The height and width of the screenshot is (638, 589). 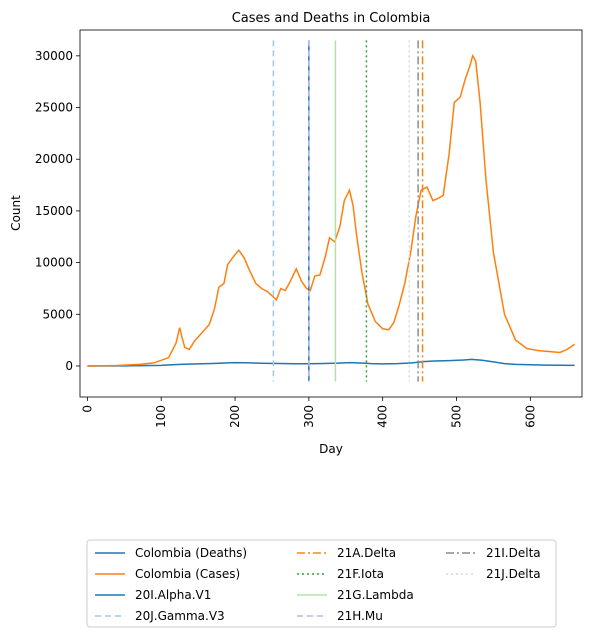 What do you see at coordinates (235, 416) in the screenshot?
I see `x-tick-label: 200` at bounding box center [235, 416].